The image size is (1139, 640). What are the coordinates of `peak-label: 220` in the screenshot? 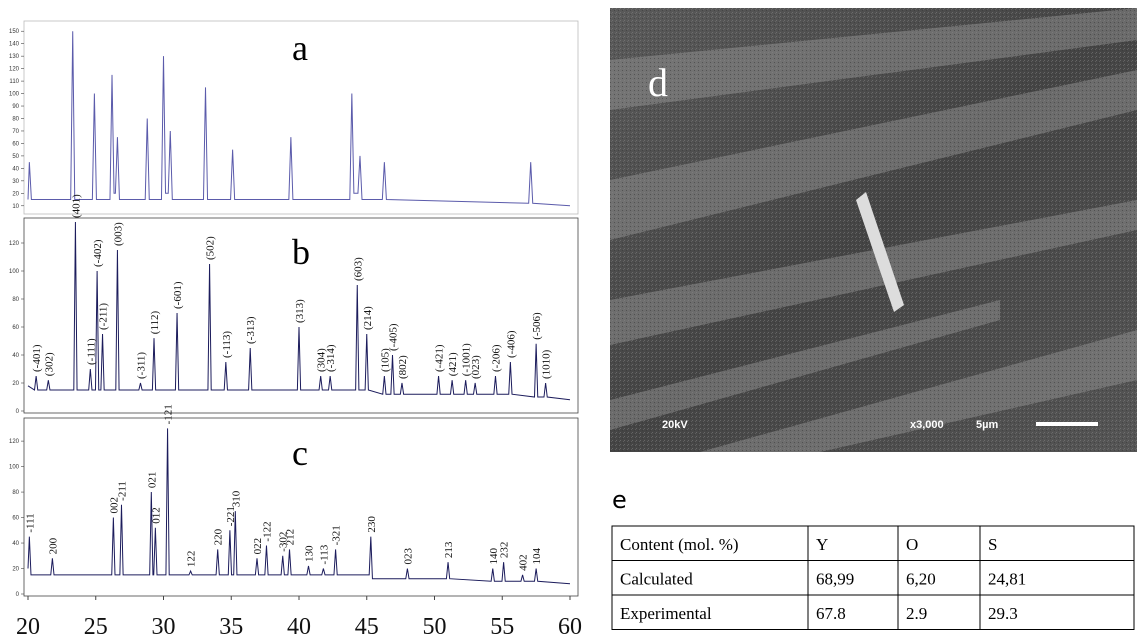 It's located at (219, 536).